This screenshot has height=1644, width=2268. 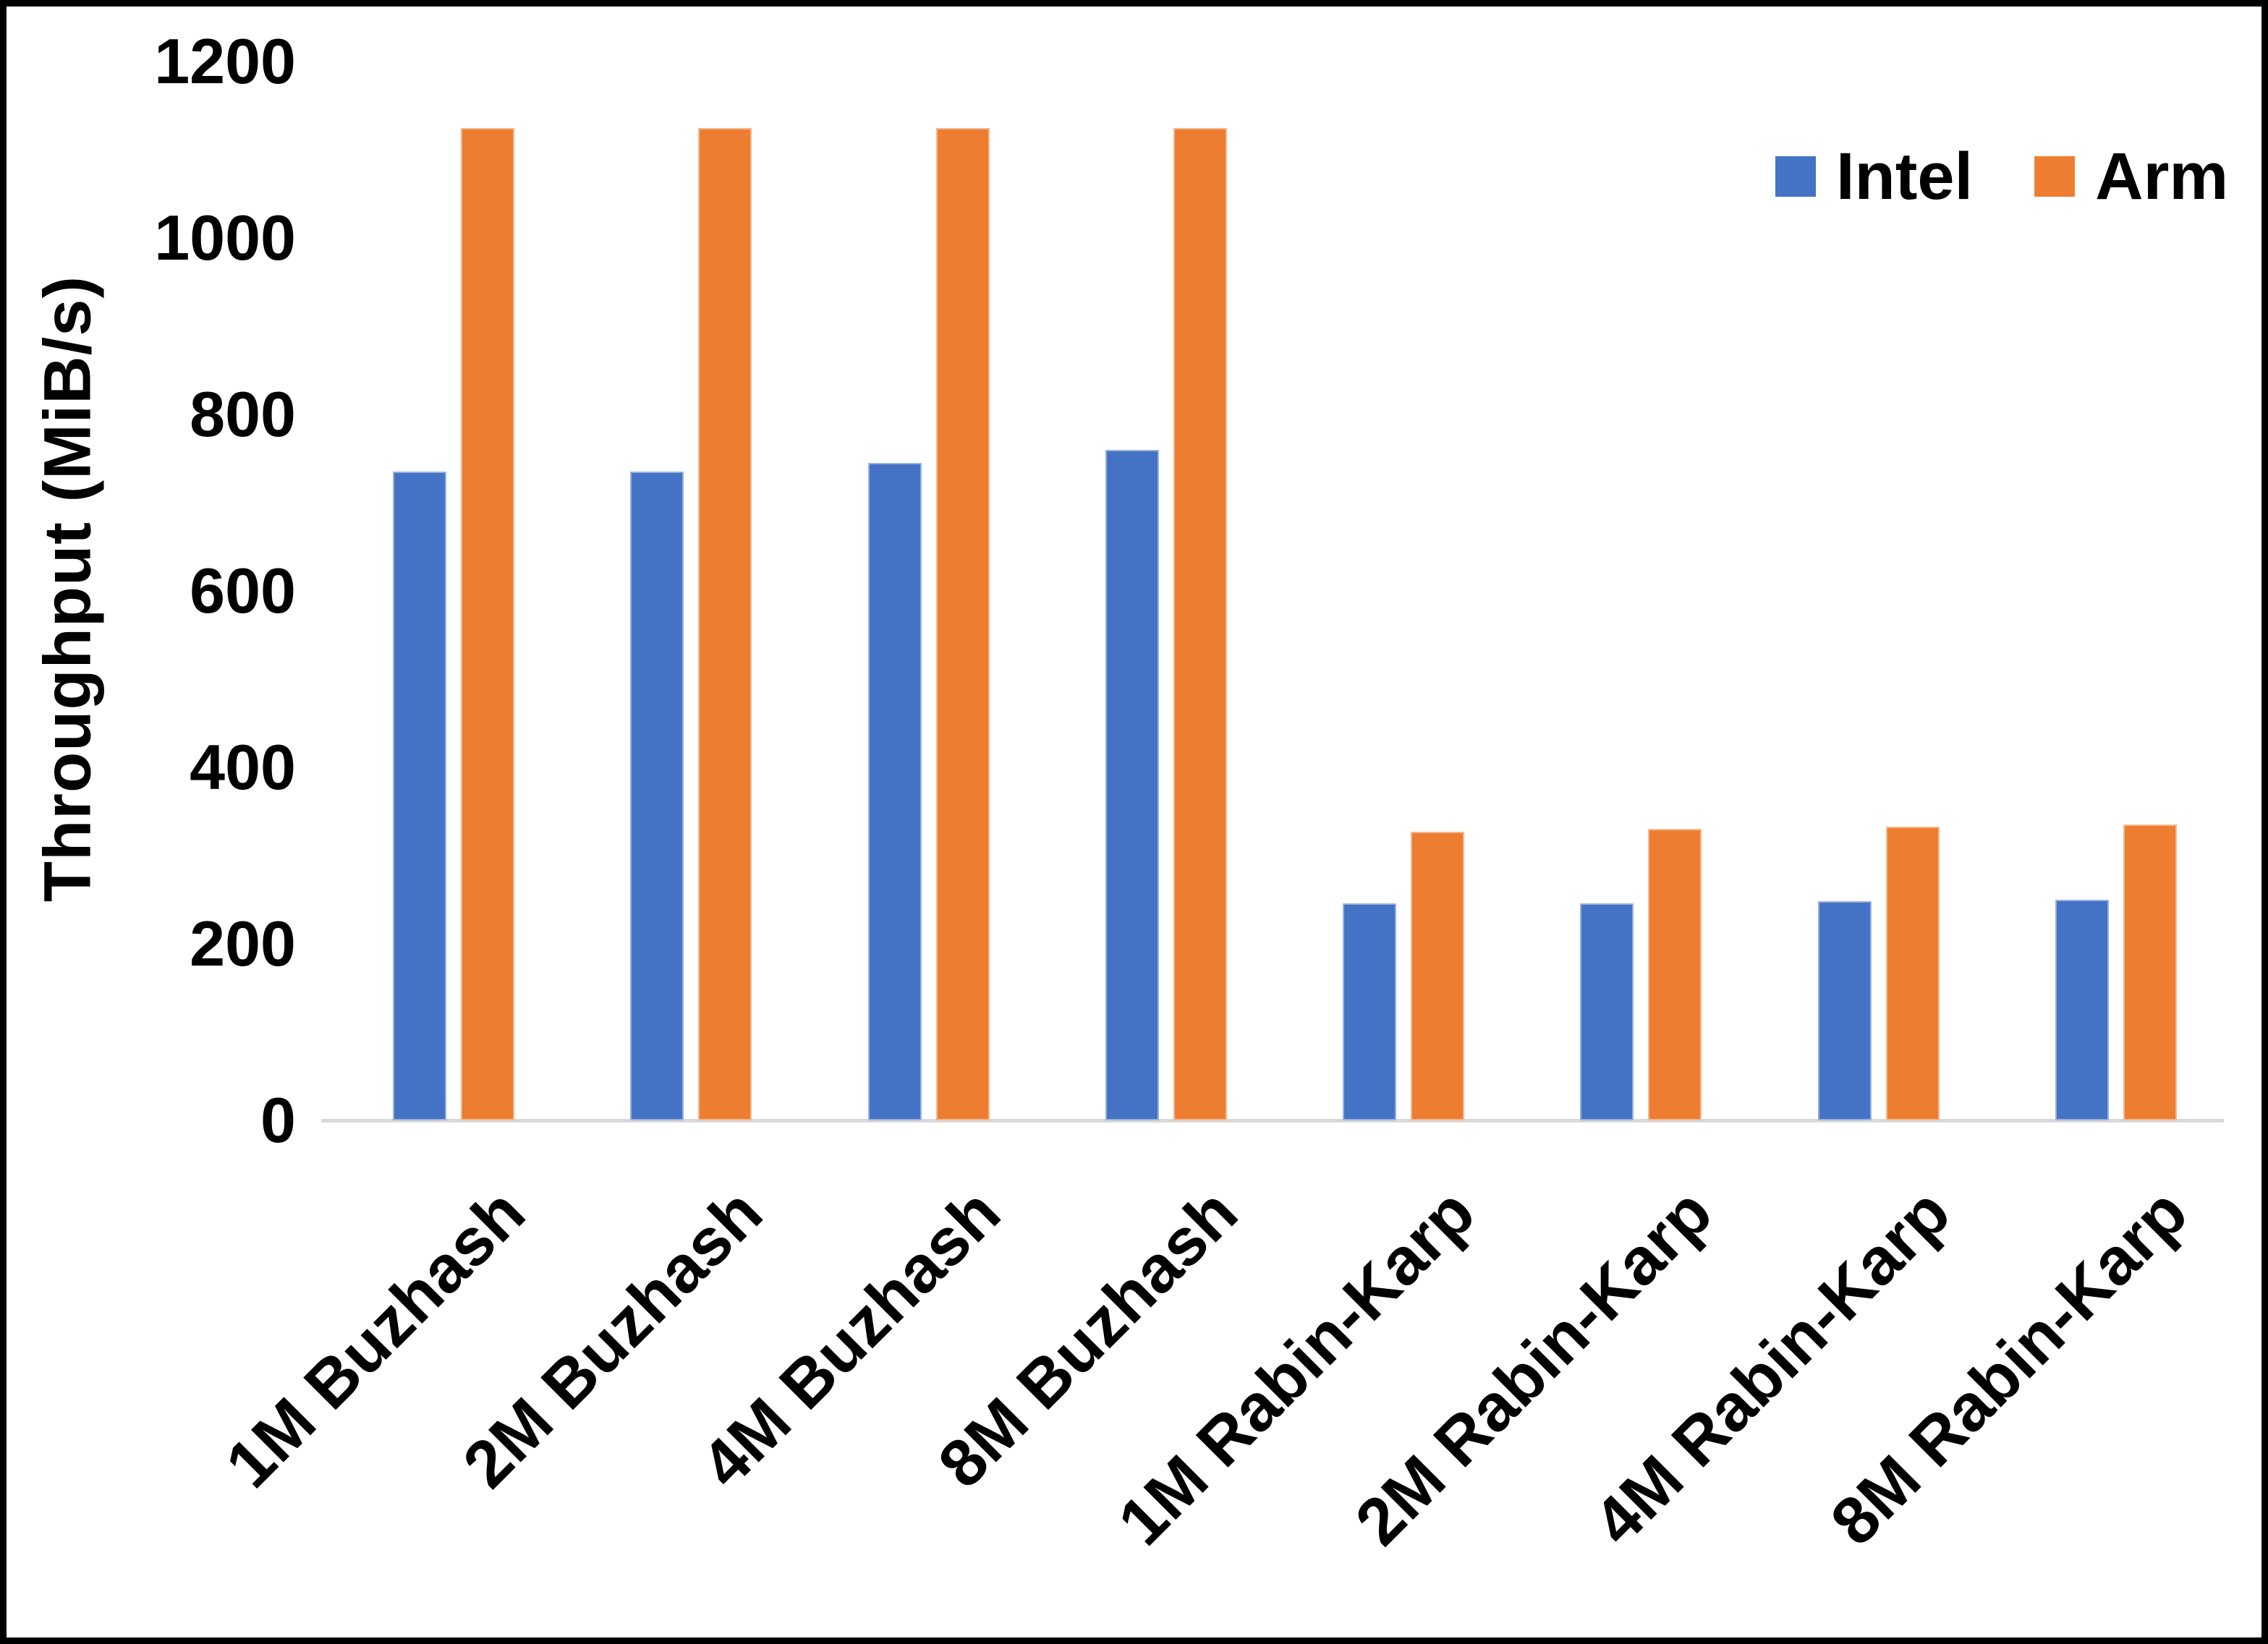 What do you see at coordinates (2162, 176) in the screenshot?
I see `legend-label-arm: Arm` at bounding box center [2162, 176].